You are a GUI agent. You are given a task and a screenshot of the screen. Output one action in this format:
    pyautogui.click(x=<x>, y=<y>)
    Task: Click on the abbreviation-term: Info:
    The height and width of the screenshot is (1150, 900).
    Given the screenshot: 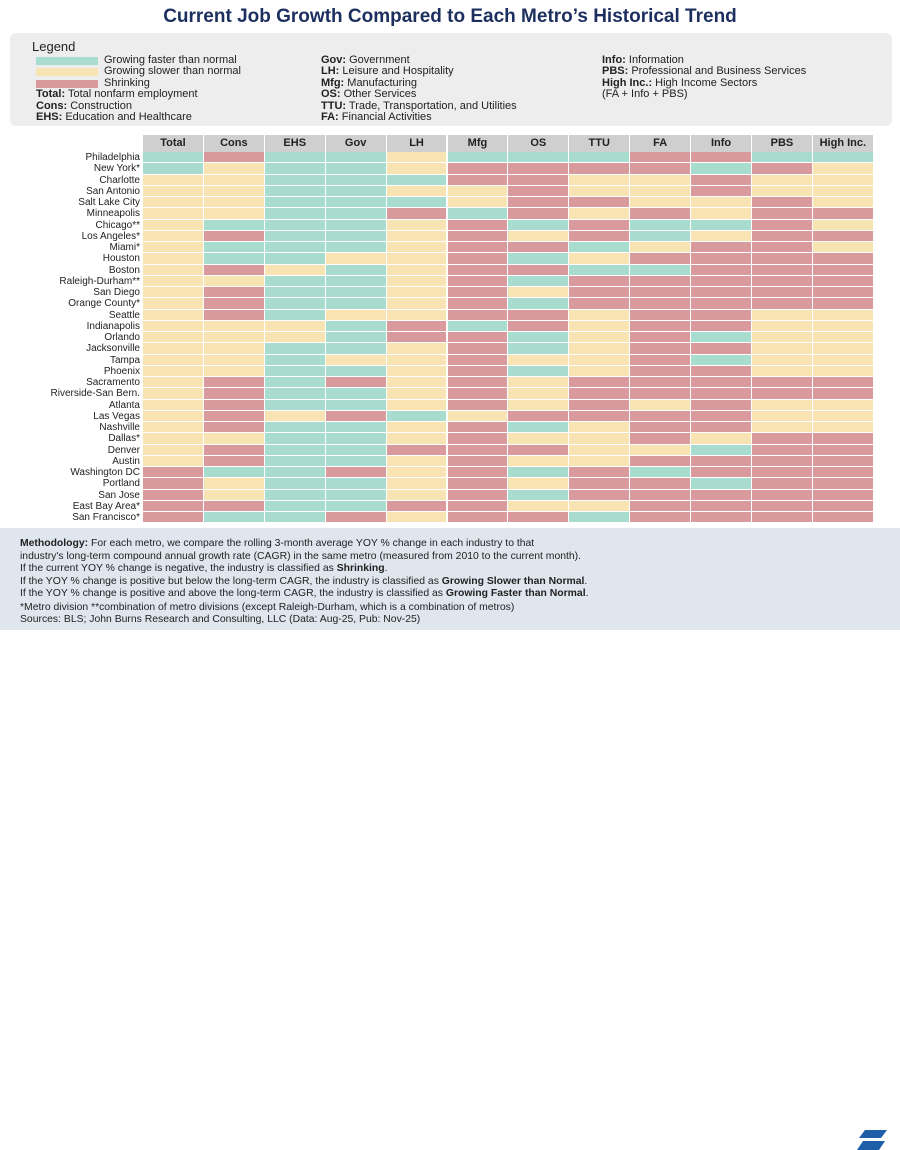 What is the action you would take?
    pyautogui.click(x=614, y=60)
    